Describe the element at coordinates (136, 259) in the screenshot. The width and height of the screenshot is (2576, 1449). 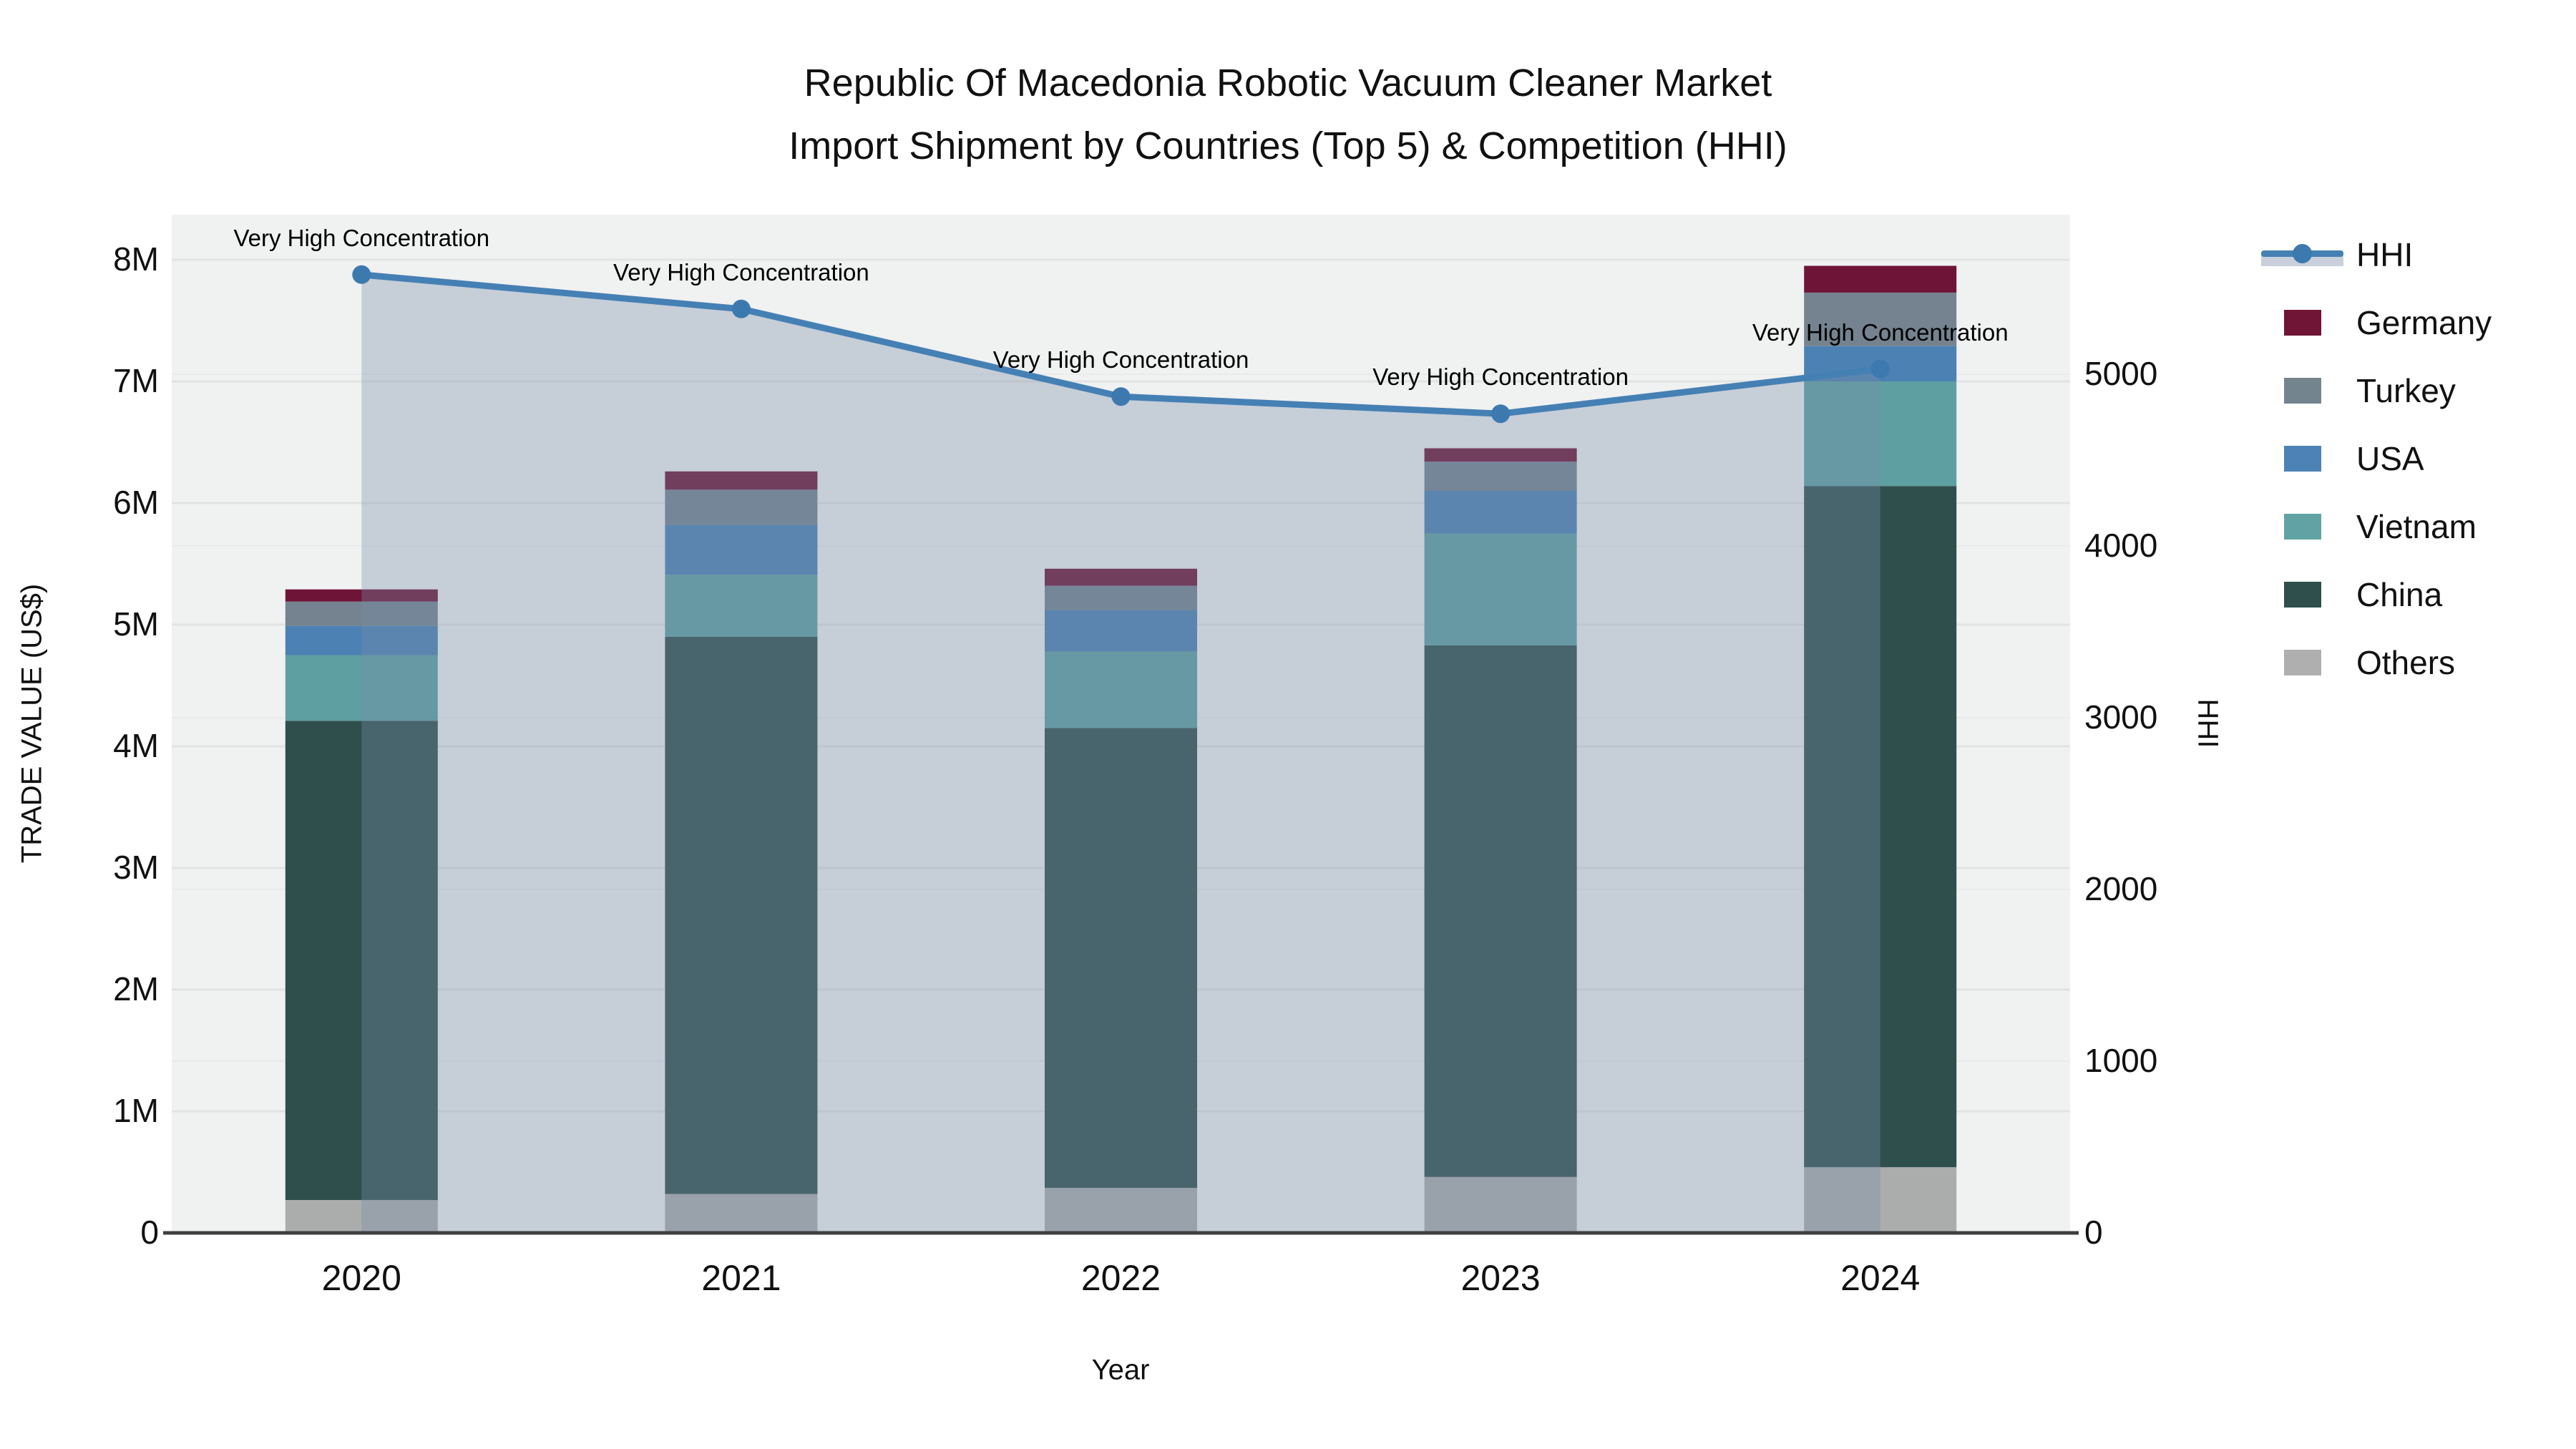
I see `y-left-tick-label: 8M` at that location.